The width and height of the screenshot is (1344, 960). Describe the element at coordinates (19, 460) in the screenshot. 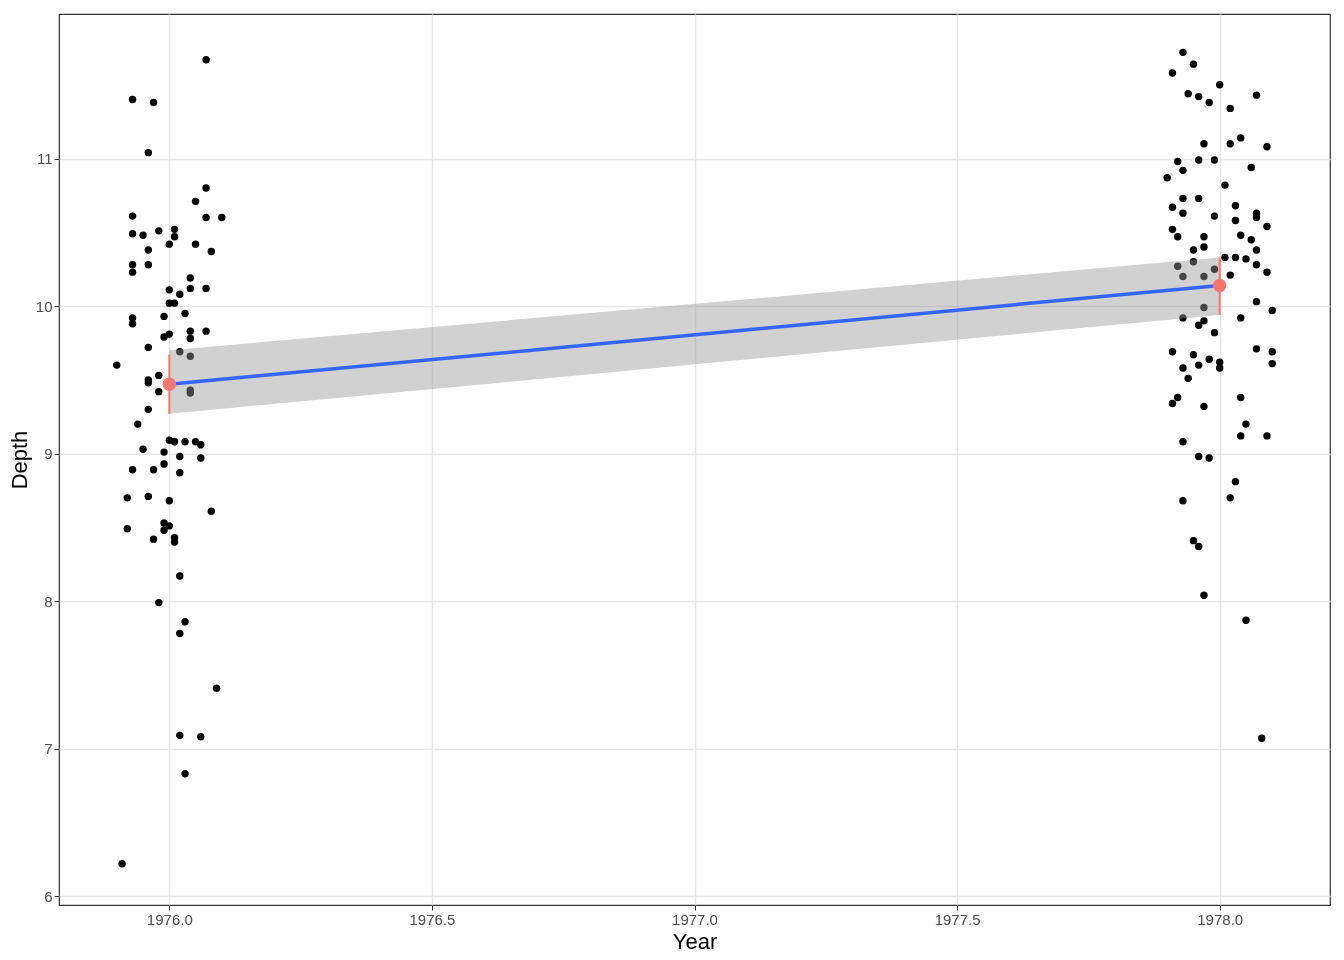

I see `y-axis-title: Depth` at that location.